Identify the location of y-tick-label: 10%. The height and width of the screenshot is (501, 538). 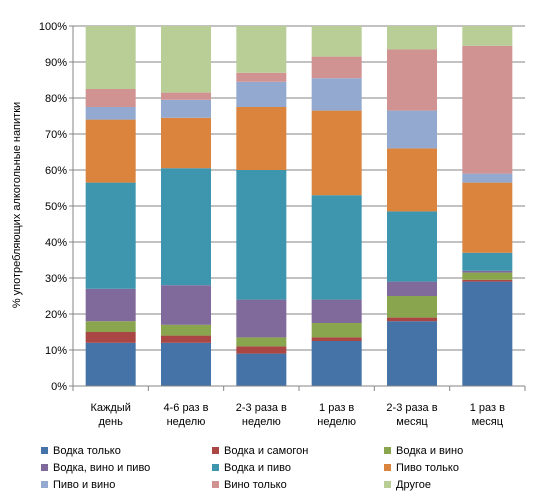
(56, 351).